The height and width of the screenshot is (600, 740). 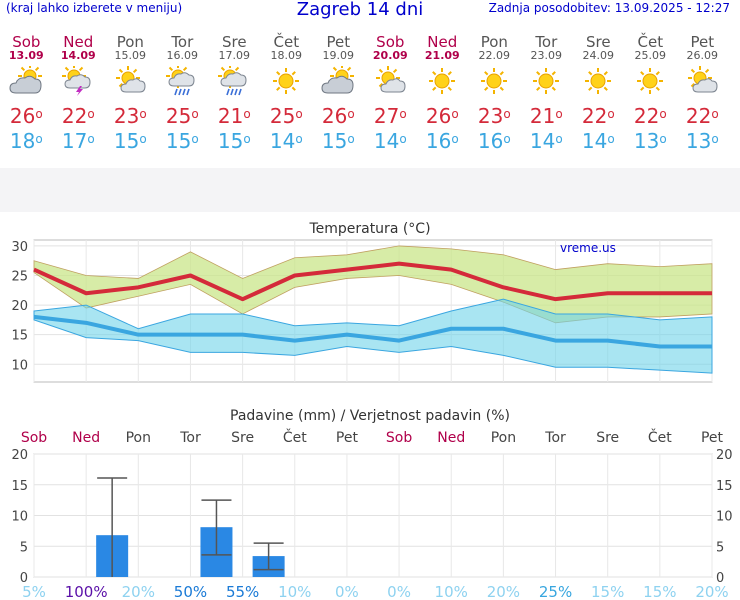 I want to click on day-column: Pon 15.09 23o 15o, so click(x=130, y=94).